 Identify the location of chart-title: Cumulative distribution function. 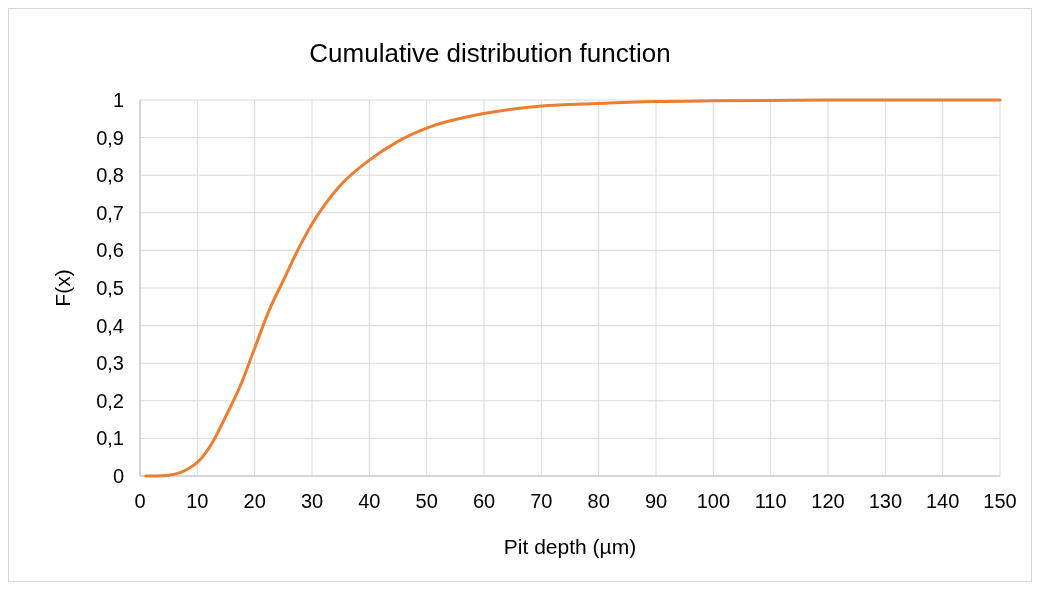
(490, 53).